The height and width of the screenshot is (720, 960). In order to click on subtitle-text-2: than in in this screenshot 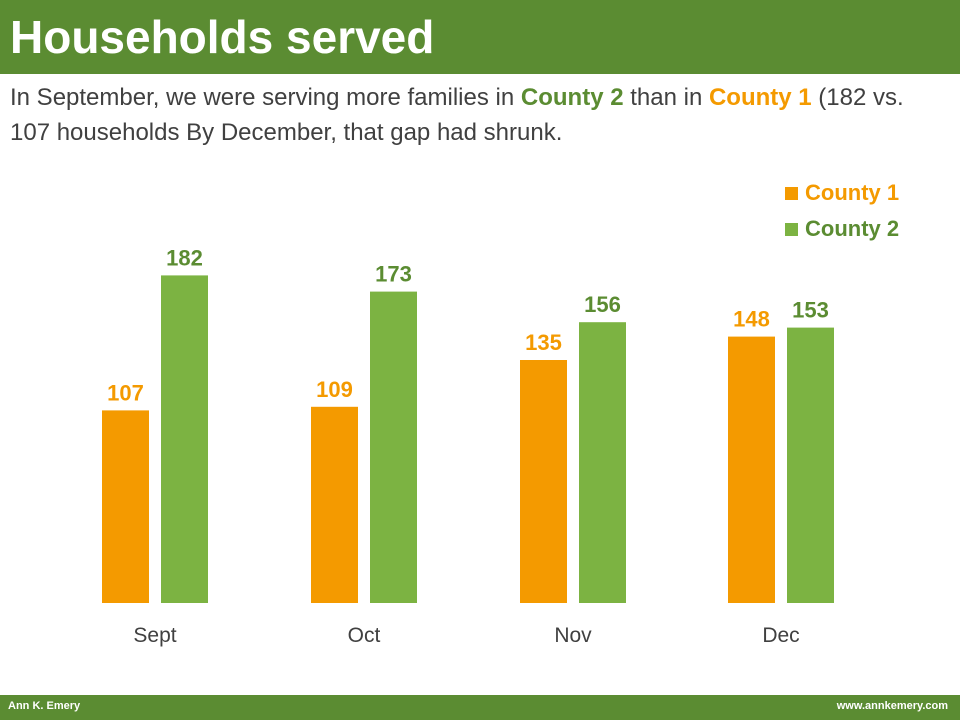, I will do `click(666, 97)`.